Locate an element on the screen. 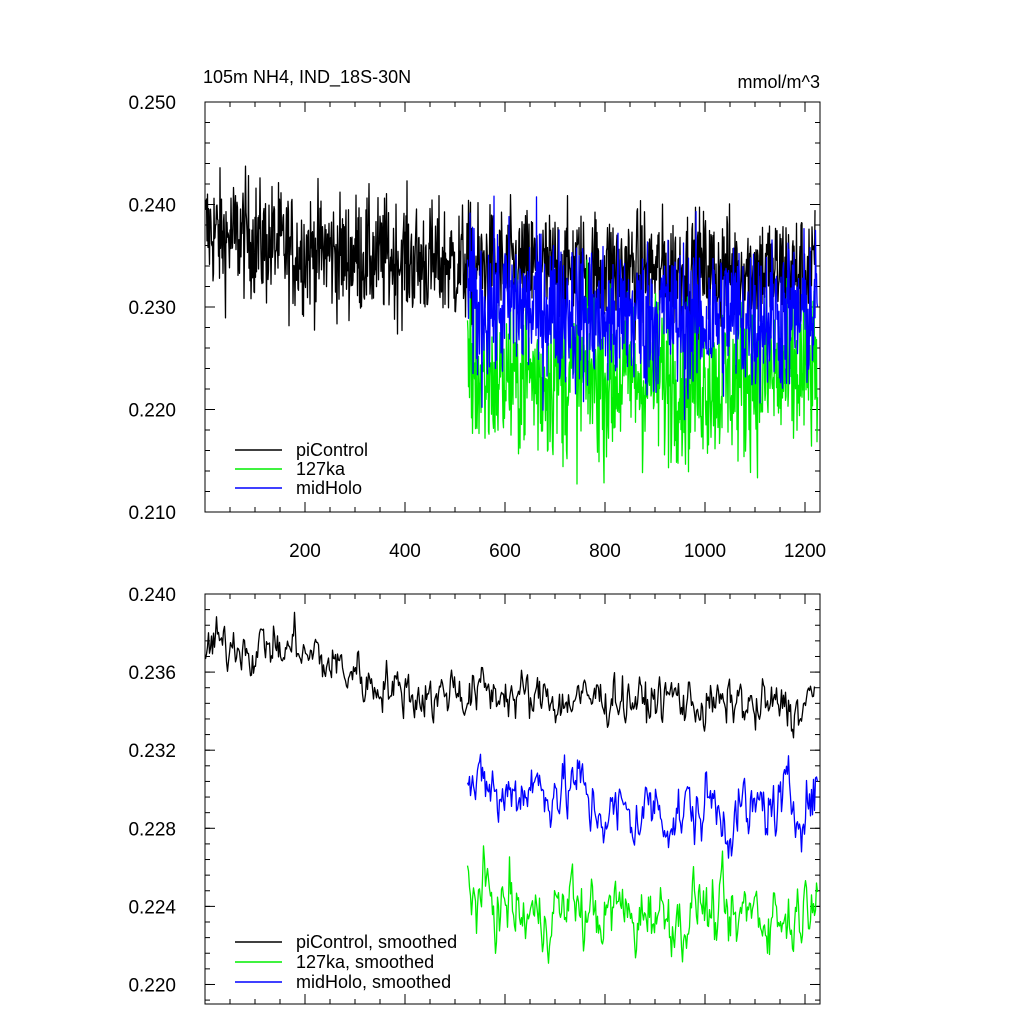 This screenshot has width=1024, height=1024. y-tick-label: 0.250 is located at coordinates (152, 103).